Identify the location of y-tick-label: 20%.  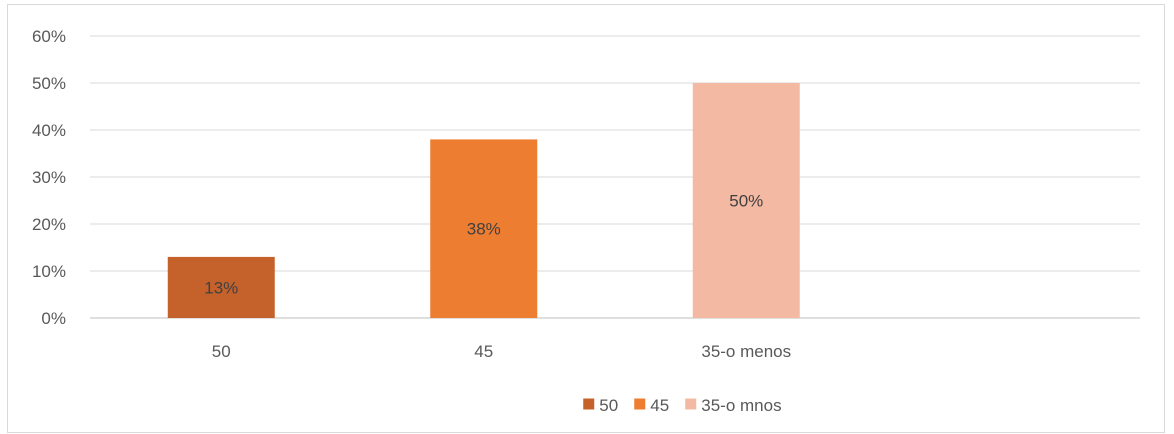
(49, 224).